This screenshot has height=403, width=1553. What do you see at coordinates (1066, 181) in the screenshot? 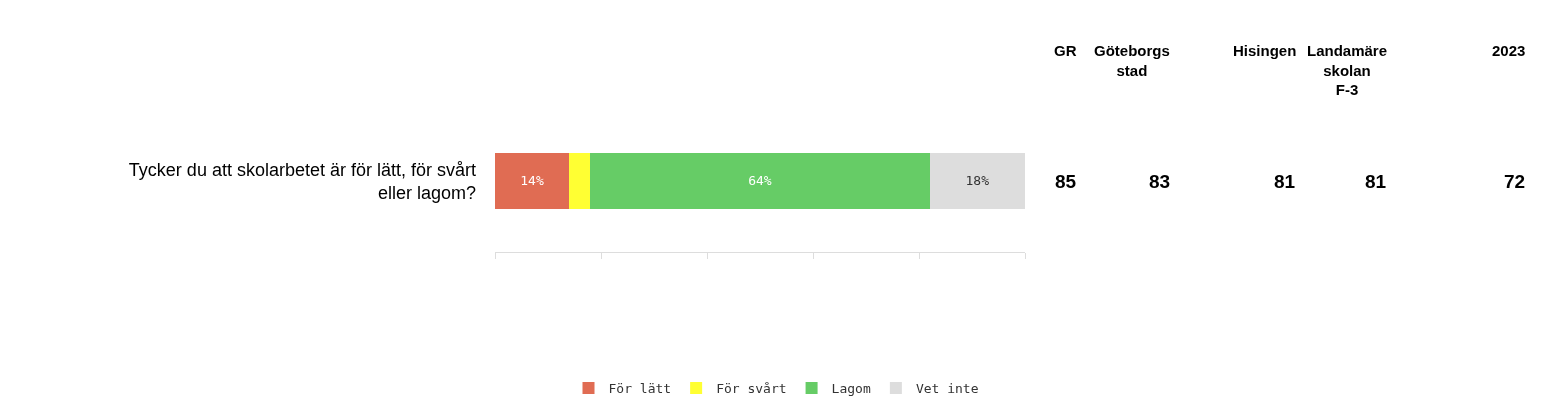
I see `text: 85` at bounding box center [1066, 181].